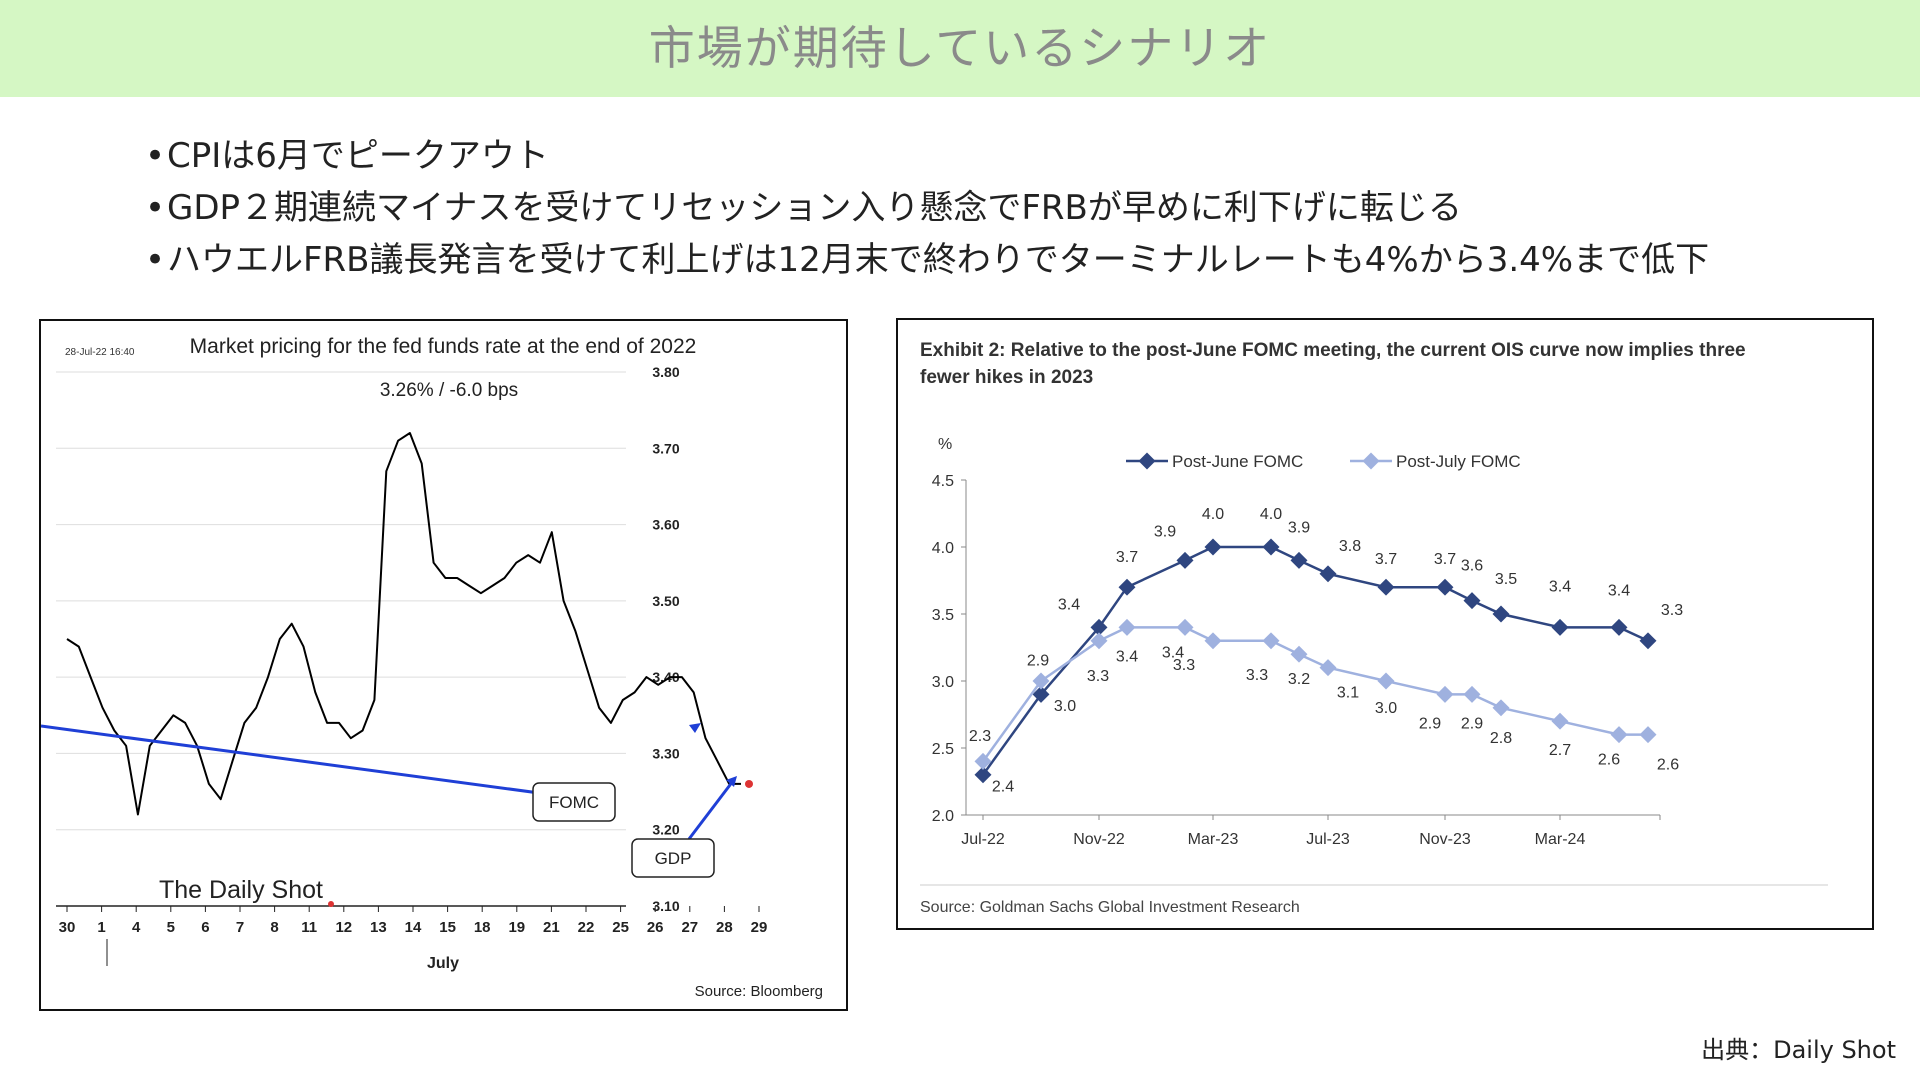 The height and width of the screenshot is (1080, 1920). What do you see at coordinates (1458, 461) in the screenshot?
I see `legend-label: Post-July FOMC` at bounding box center [1458, 461].